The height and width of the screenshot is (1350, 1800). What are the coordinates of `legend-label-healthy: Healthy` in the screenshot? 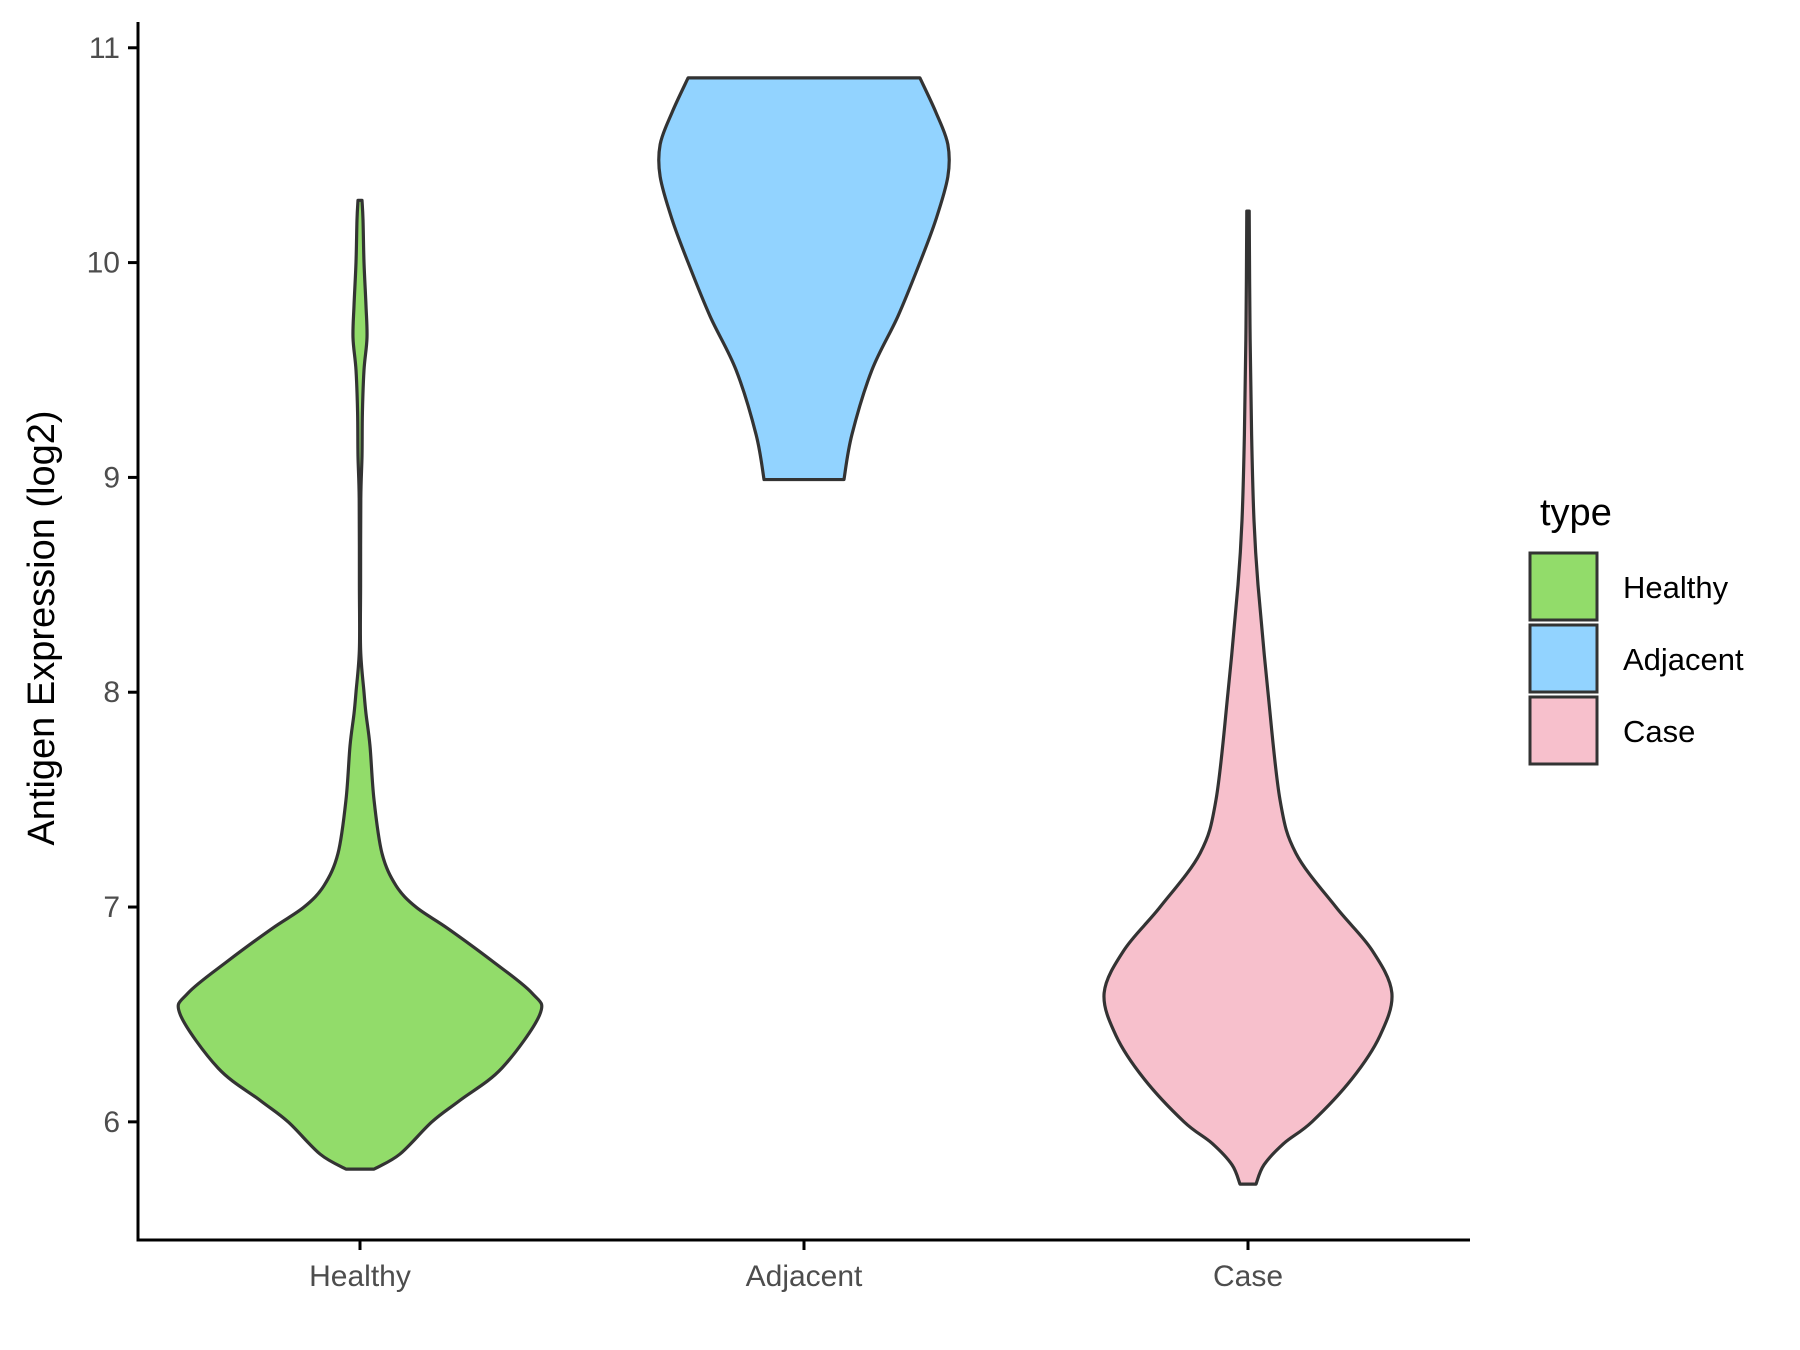 It's located at (1676, 587).